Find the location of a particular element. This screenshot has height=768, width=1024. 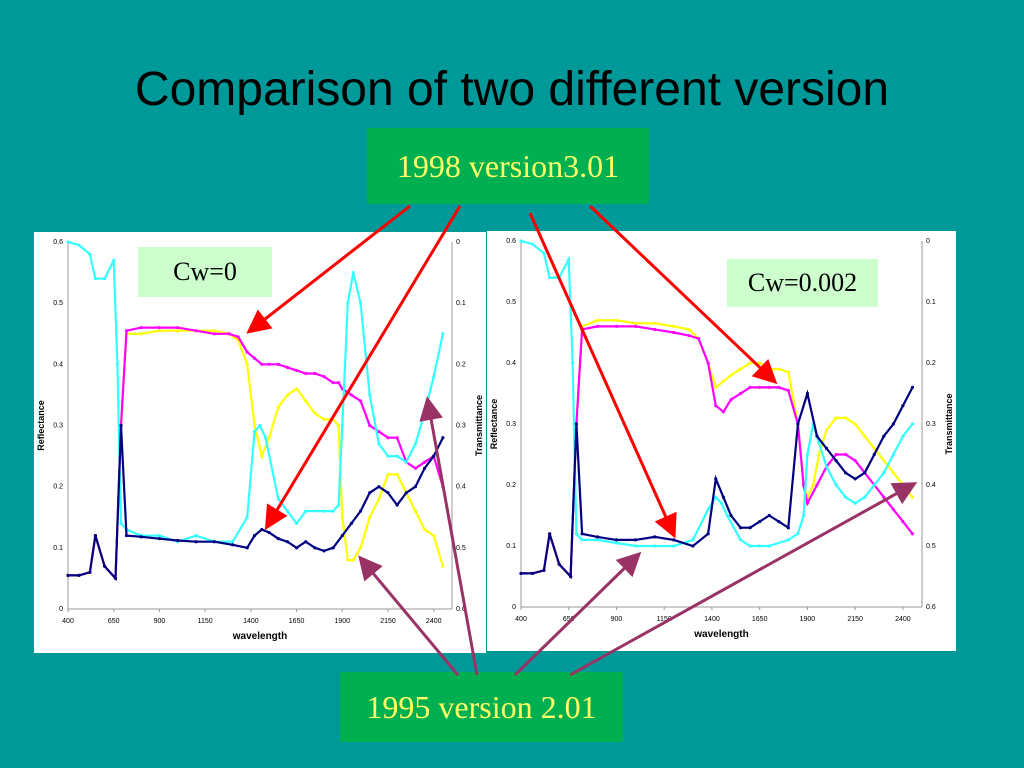

x-tick-label: 1150 is located at coordinates (205, 621).